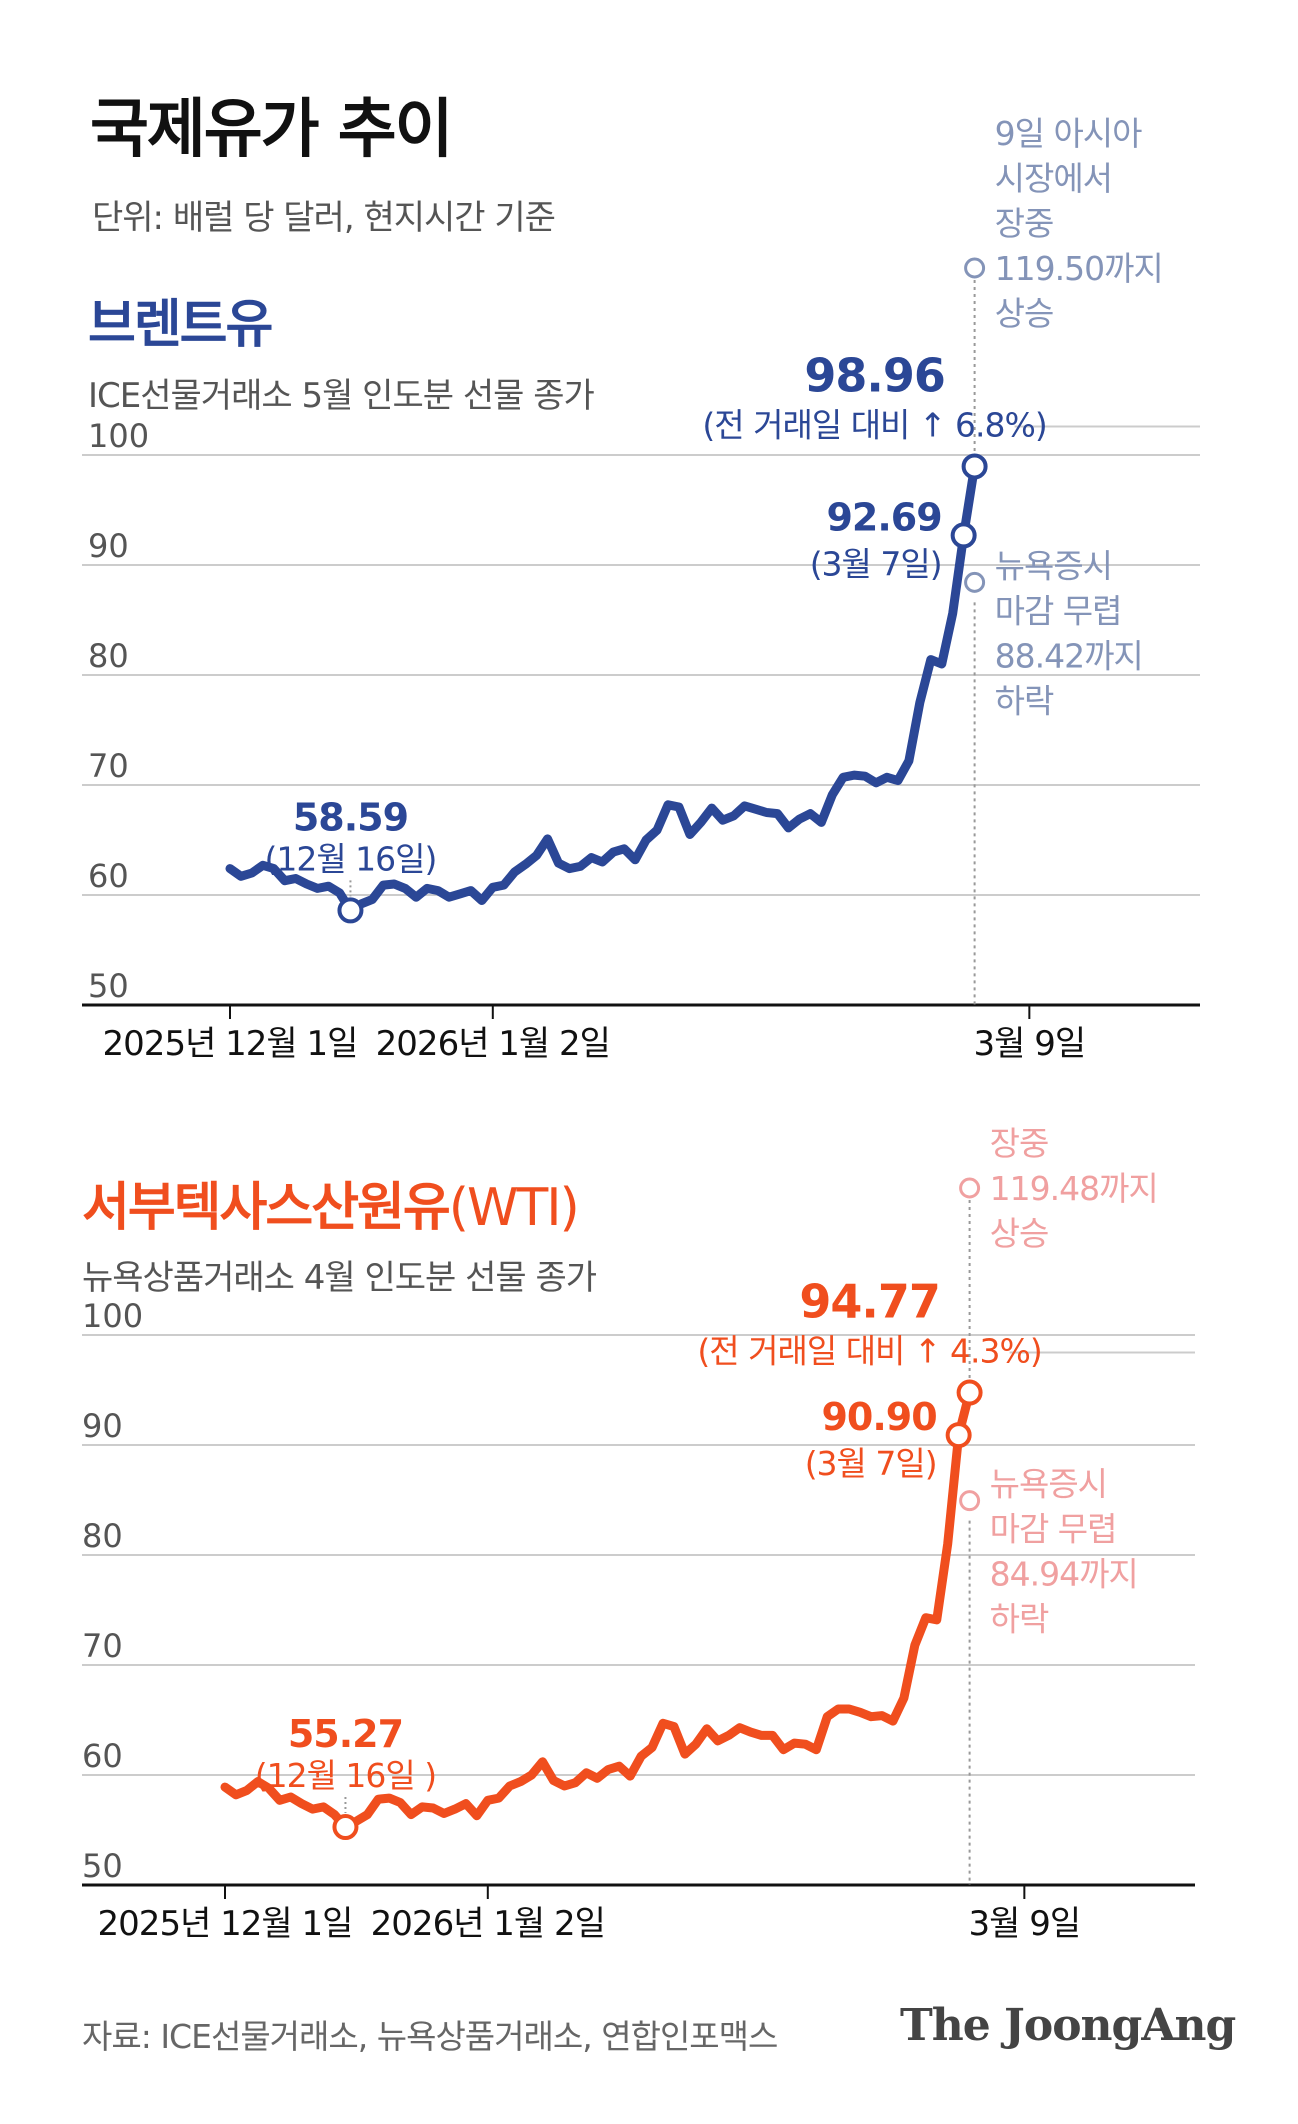 This screenshot has width=1298, height=2124. What do you see at coordinates (1074, 1188) in the screenshot?
I see `intraday-high-note: 119.48까지` at bounding box center [1074, 1188].